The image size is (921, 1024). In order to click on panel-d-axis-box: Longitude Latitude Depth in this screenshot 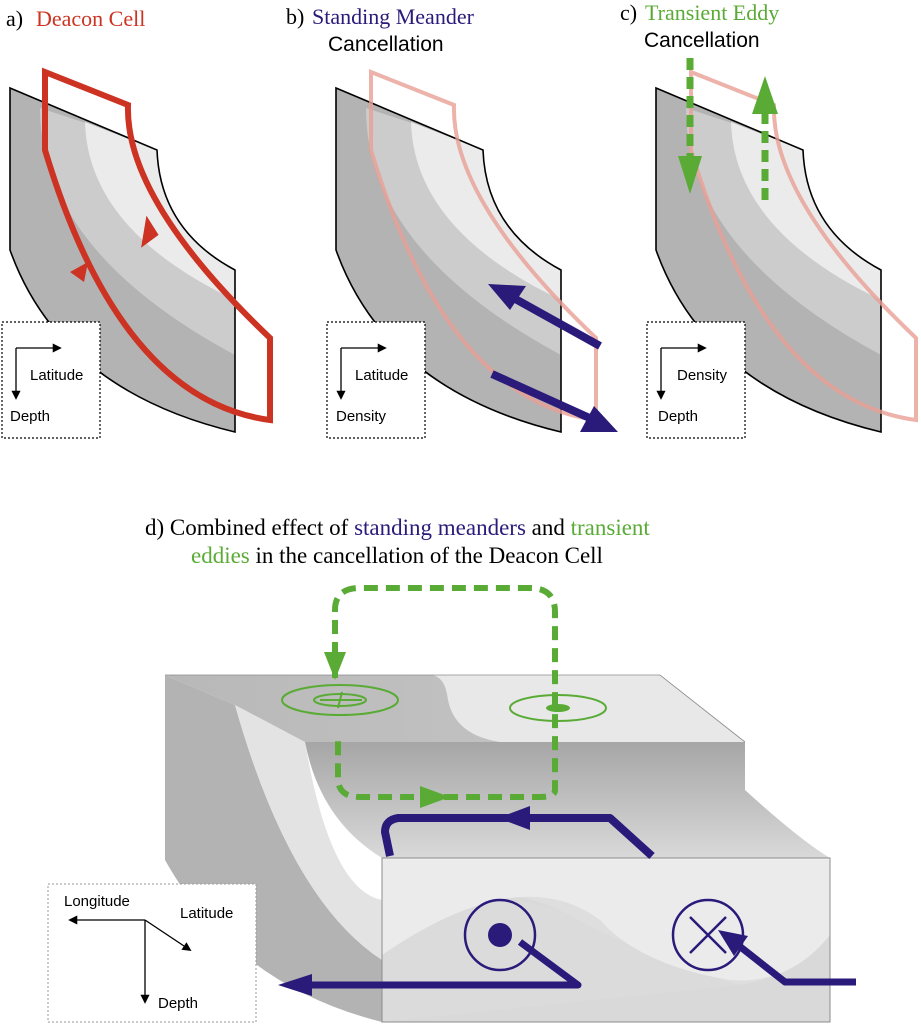, I will do `click(152, 953)`.